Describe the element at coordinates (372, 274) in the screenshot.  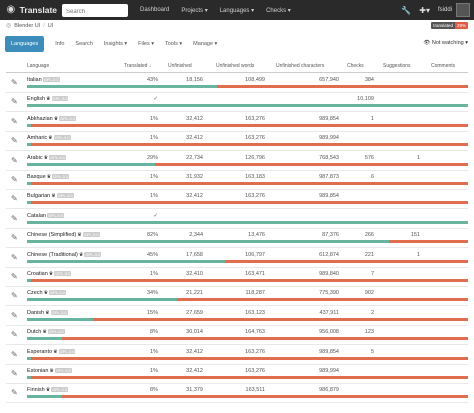
I see `checks-count: 7` at that location.